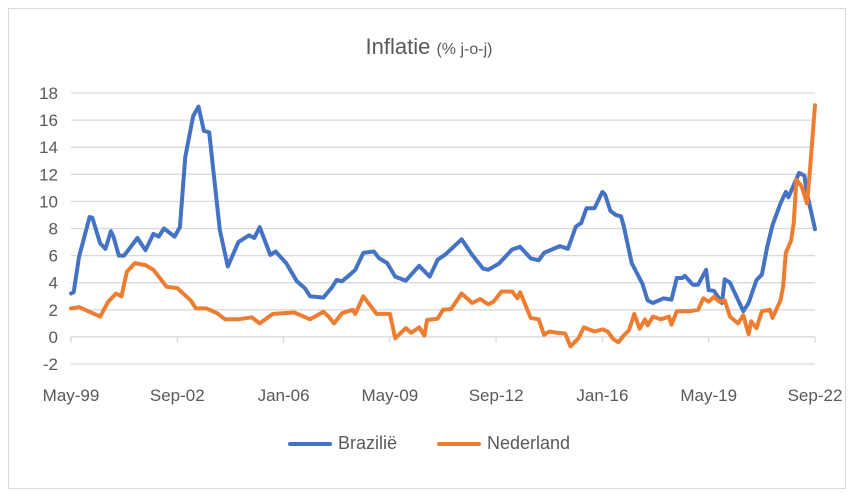  I want to click on y-tick-label: 4, so click(53, 283).